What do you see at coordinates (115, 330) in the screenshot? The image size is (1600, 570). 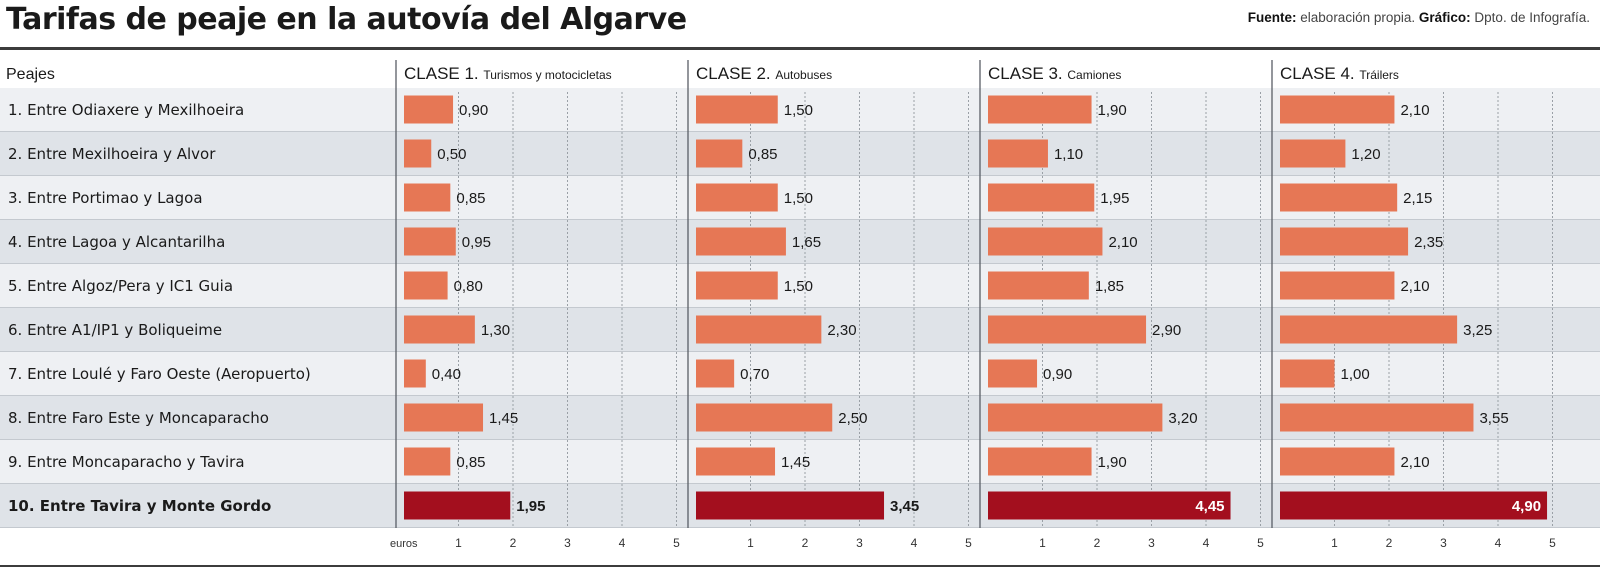 I see `row-label: 6. Entre A1/IP1 y Boliqueime` at bounding box center [115, 330].